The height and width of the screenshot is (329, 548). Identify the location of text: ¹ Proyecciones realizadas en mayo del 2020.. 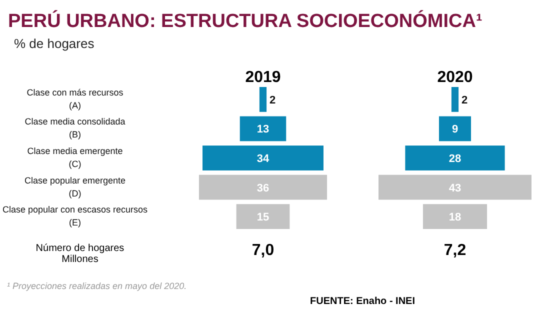
(97, 286).